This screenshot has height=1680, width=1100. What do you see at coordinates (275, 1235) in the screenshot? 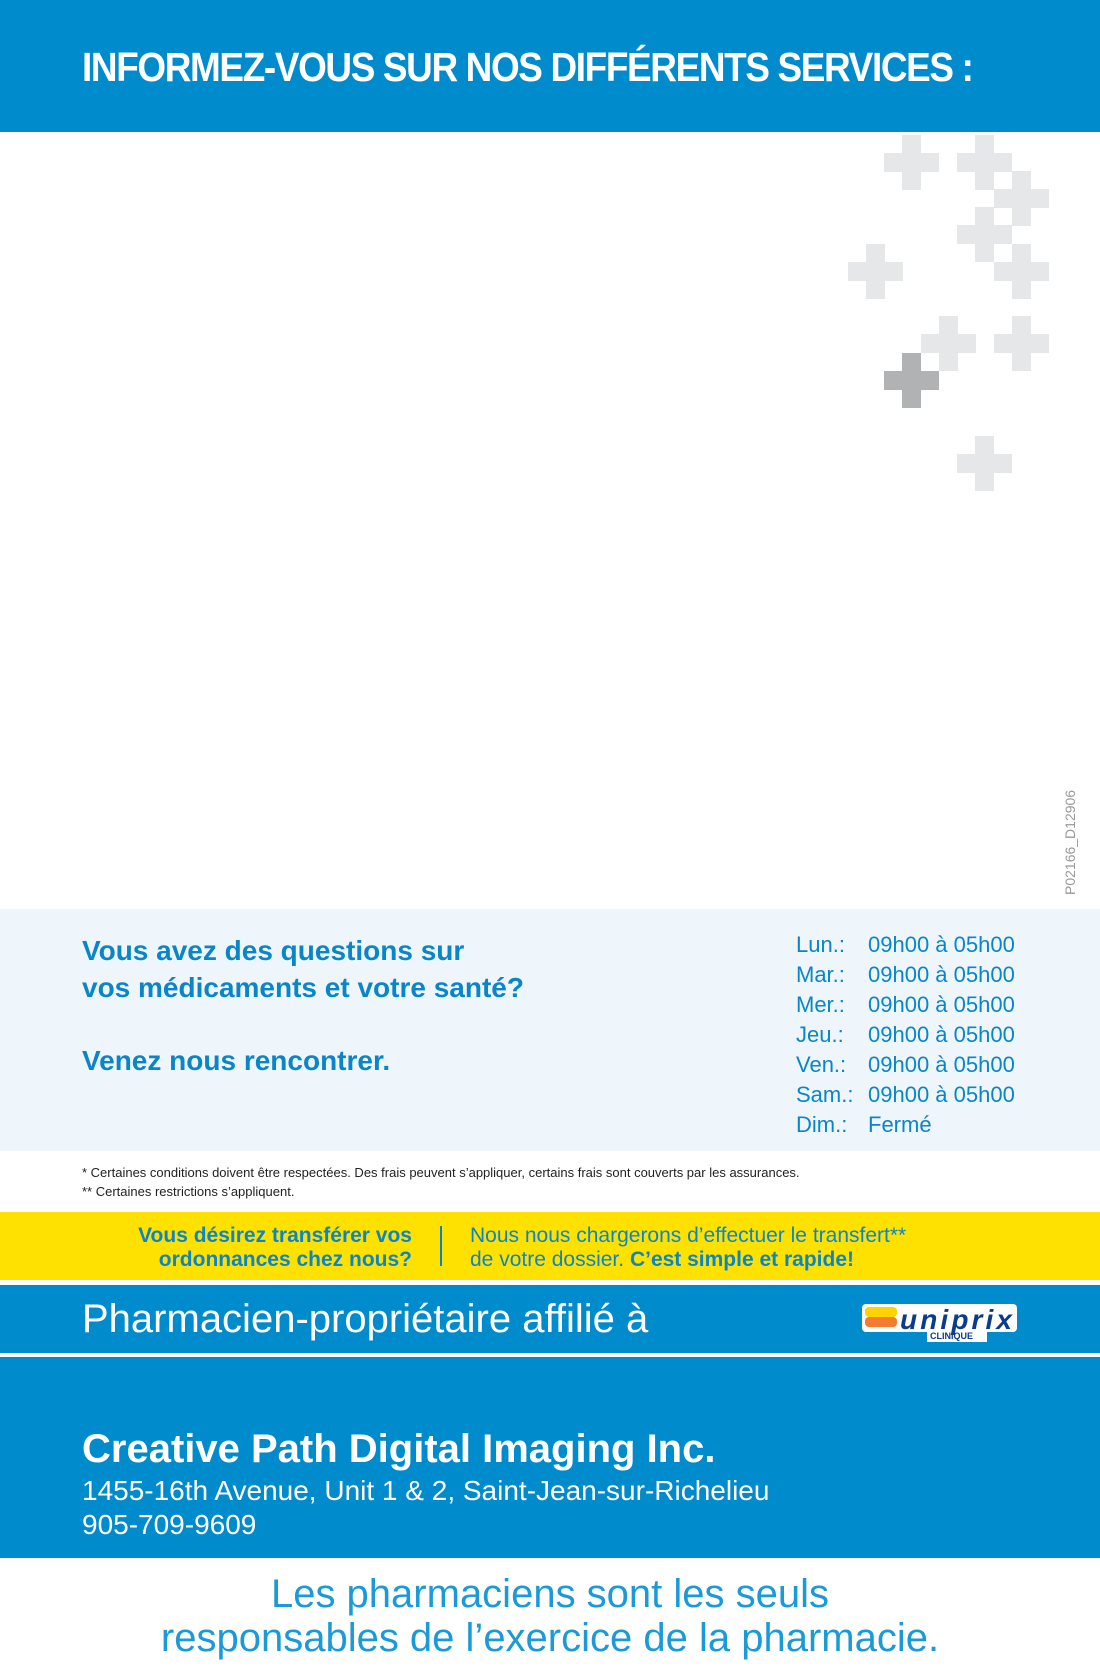
I see `transfer-question: Vous désirez transférer vos` at bounding box center [275, 1235].